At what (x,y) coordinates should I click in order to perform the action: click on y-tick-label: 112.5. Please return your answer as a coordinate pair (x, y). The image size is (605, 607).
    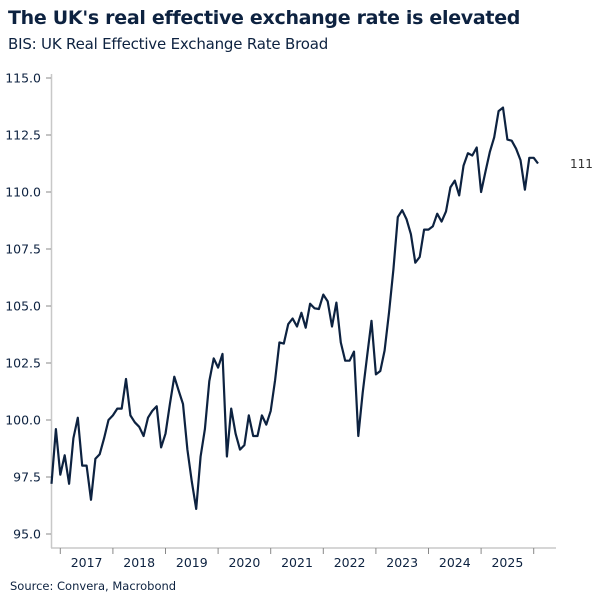
    Looking at the image, I should click on (23, 135).